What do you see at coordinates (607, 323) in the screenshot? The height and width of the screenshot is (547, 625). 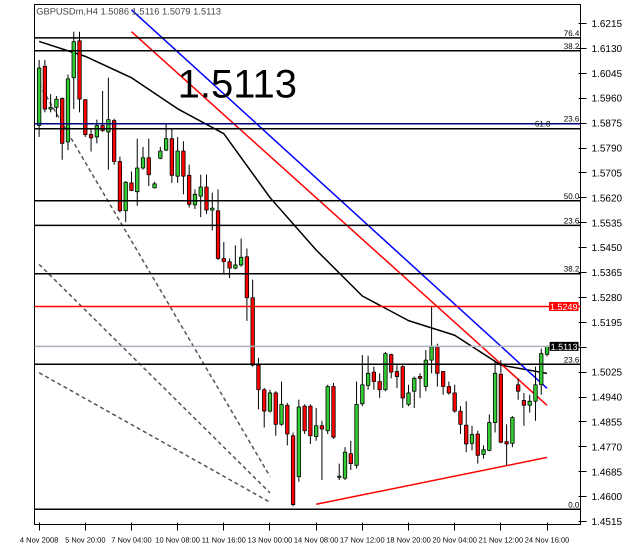 I see `y-tick-label: 1.5195` at bounding box center [607, 323].